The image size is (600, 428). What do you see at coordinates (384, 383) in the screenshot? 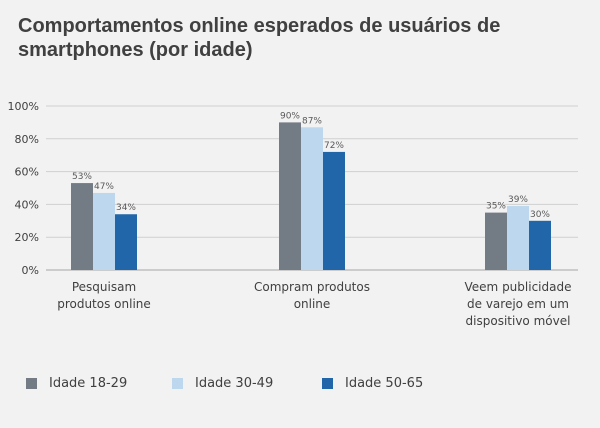
I see `legend-label: Idade 50-65` at bounding box center [384, 383].